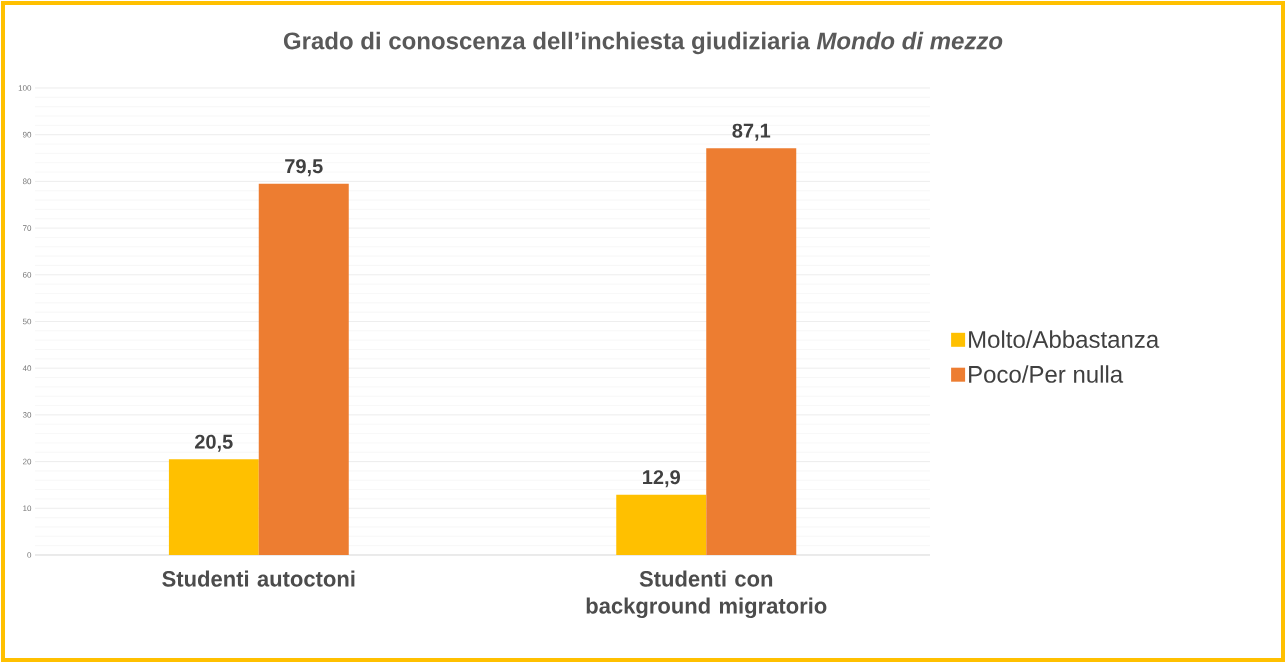 The width and height of the screenshot is (1286, 663). I want to click on y-tick-label: 100, so click(25, 88).